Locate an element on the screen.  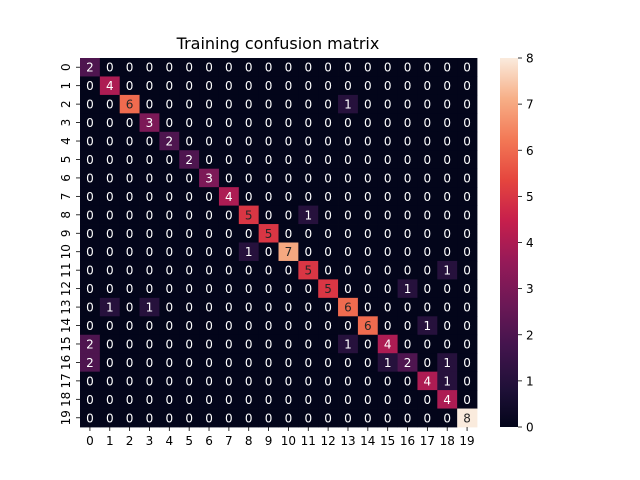
cell-value-16-19: 0 is located at coordinates (467, 363).